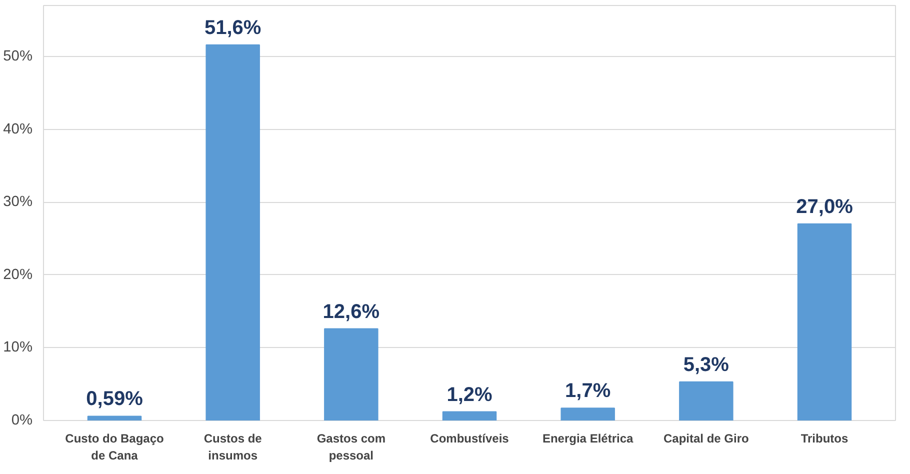 The height and width of the screenshot is (474, 910). I want to click on x-tick-label: Custos de insumos, so click(233, 447).